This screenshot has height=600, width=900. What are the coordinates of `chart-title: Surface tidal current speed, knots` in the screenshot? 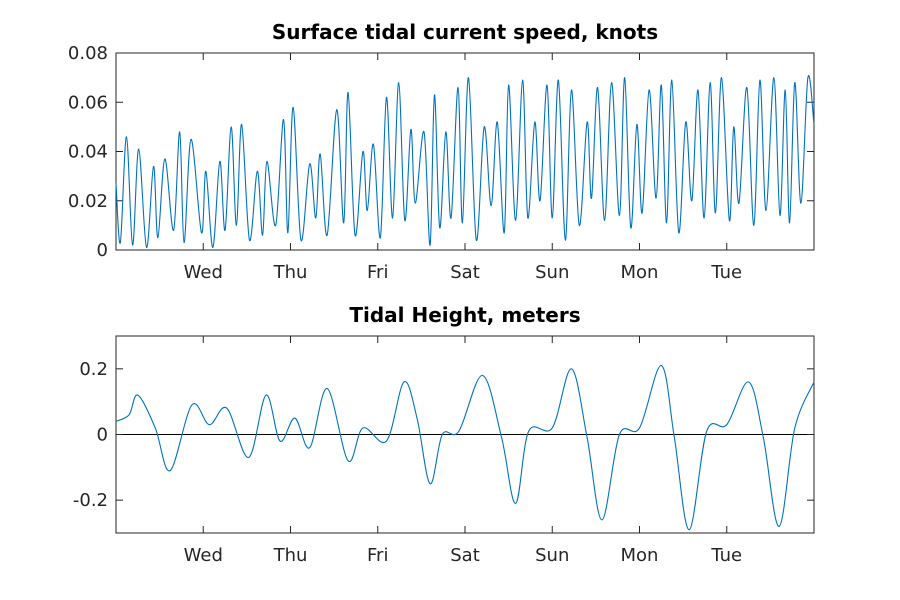 It's located at (465, 32).